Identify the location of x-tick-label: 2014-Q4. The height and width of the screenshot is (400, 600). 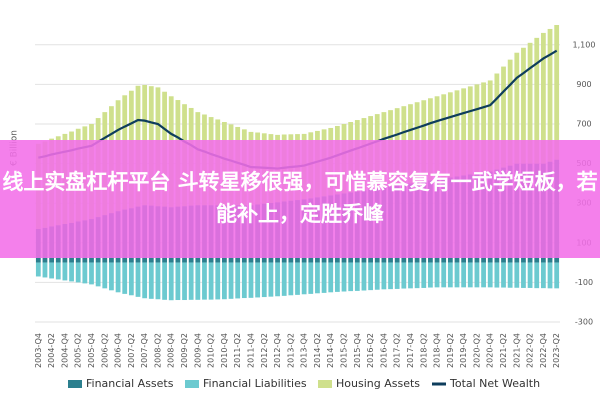
(330, 350).